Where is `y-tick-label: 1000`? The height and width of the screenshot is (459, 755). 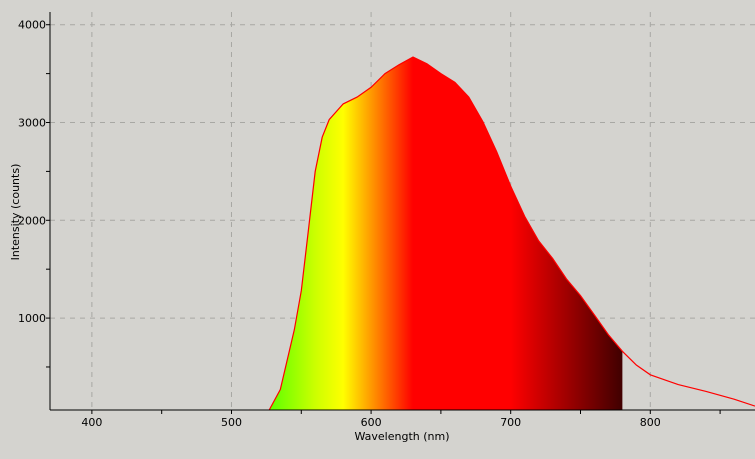
y-tick-label: 1000 is located at coordinates (32, 318).